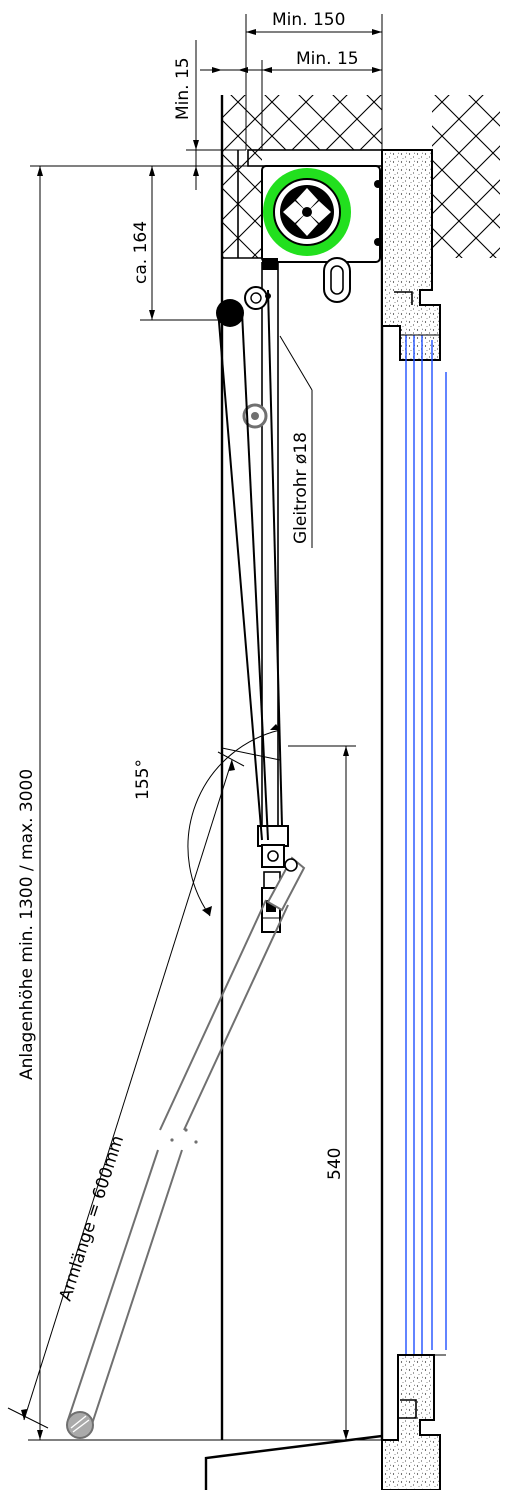 The image size is (507, 1490). I want to click on dim-arm-length-label: Armlänge = 600mm, so click(92, 1218).